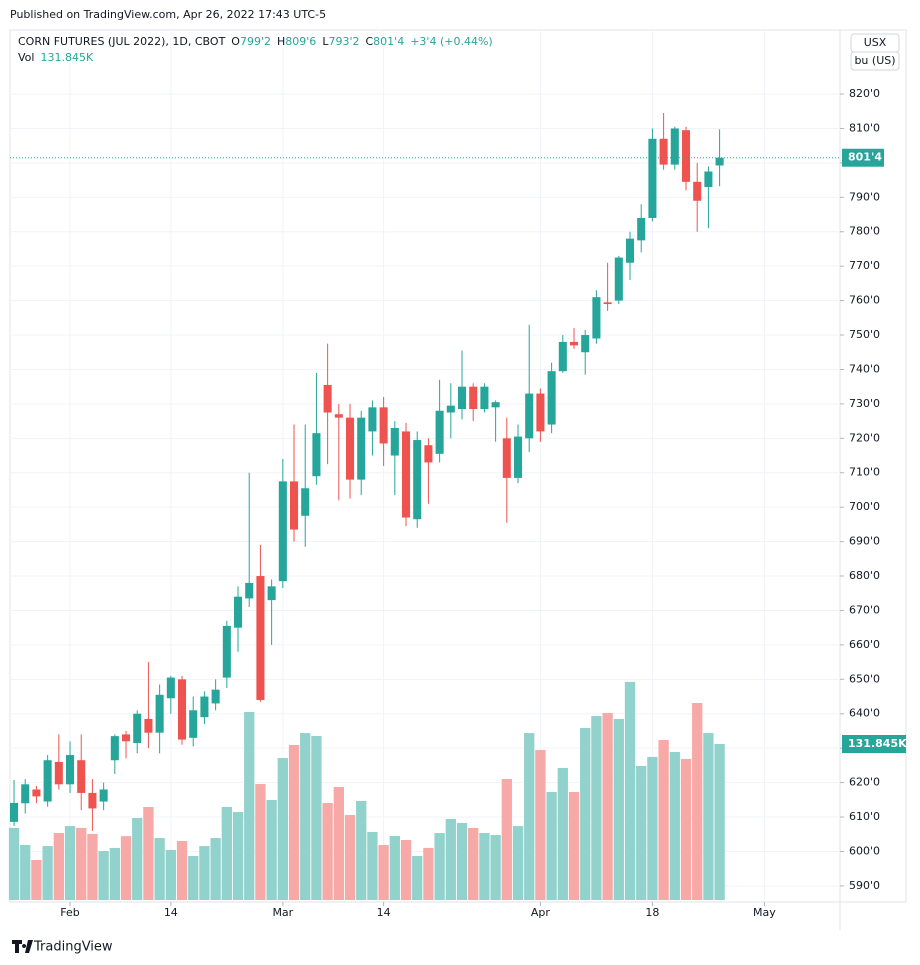  Describe the element at coordinates (320, 41) in the screenshot. I see `ohlc: O799'2 H809'6 L793'2 C801'4` at that location.